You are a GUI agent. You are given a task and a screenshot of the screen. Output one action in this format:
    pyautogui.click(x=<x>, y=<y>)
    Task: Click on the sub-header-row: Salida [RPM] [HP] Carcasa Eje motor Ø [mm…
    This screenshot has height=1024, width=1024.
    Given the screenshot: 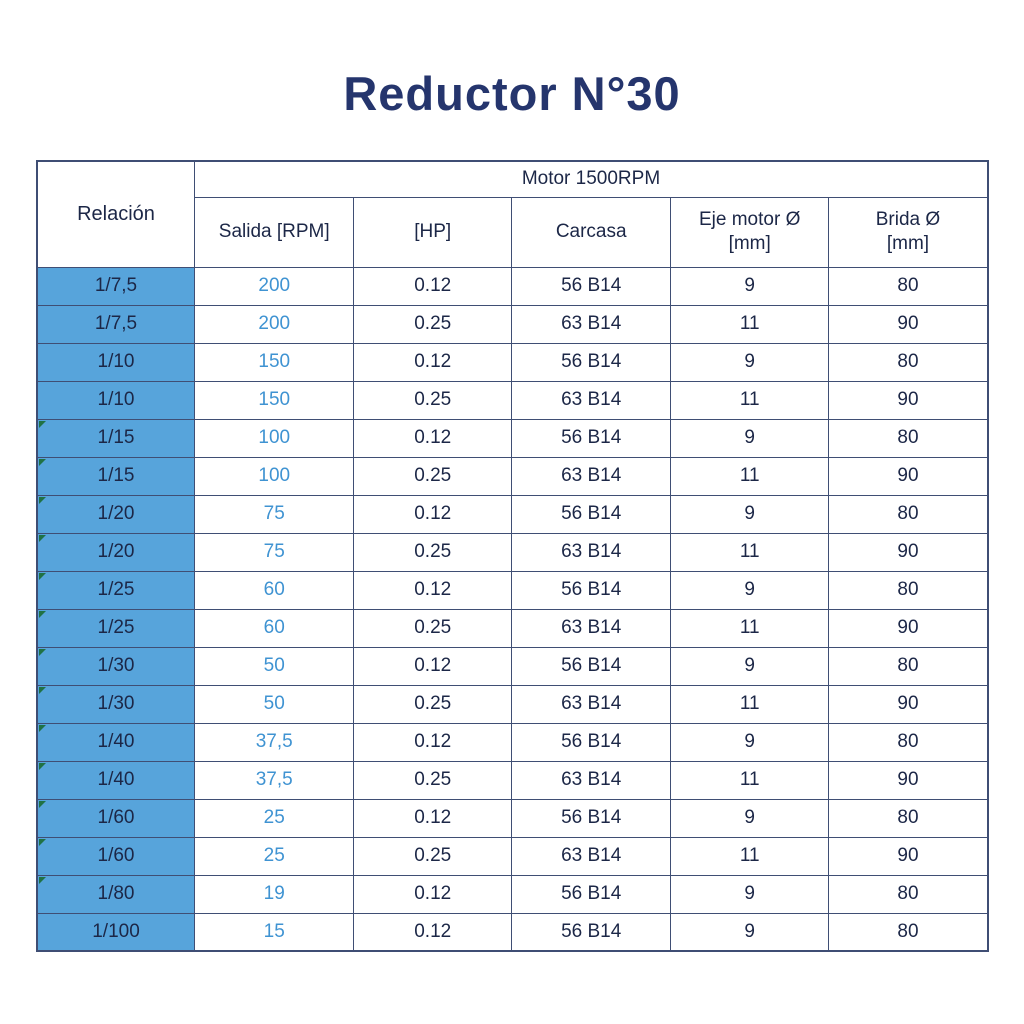 What is the action you would take?
    pyautogui.click(x=512, y=232)
    